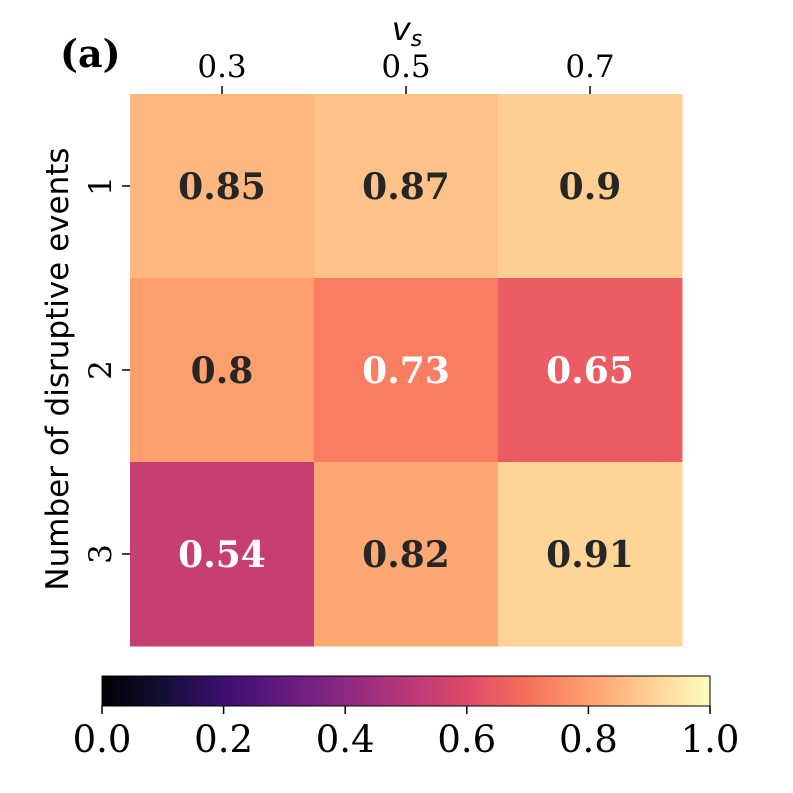  Describe the element at coordinates (710, 739) in the screenshot. I see `colorbar-tick-label: 1.0` at that location.